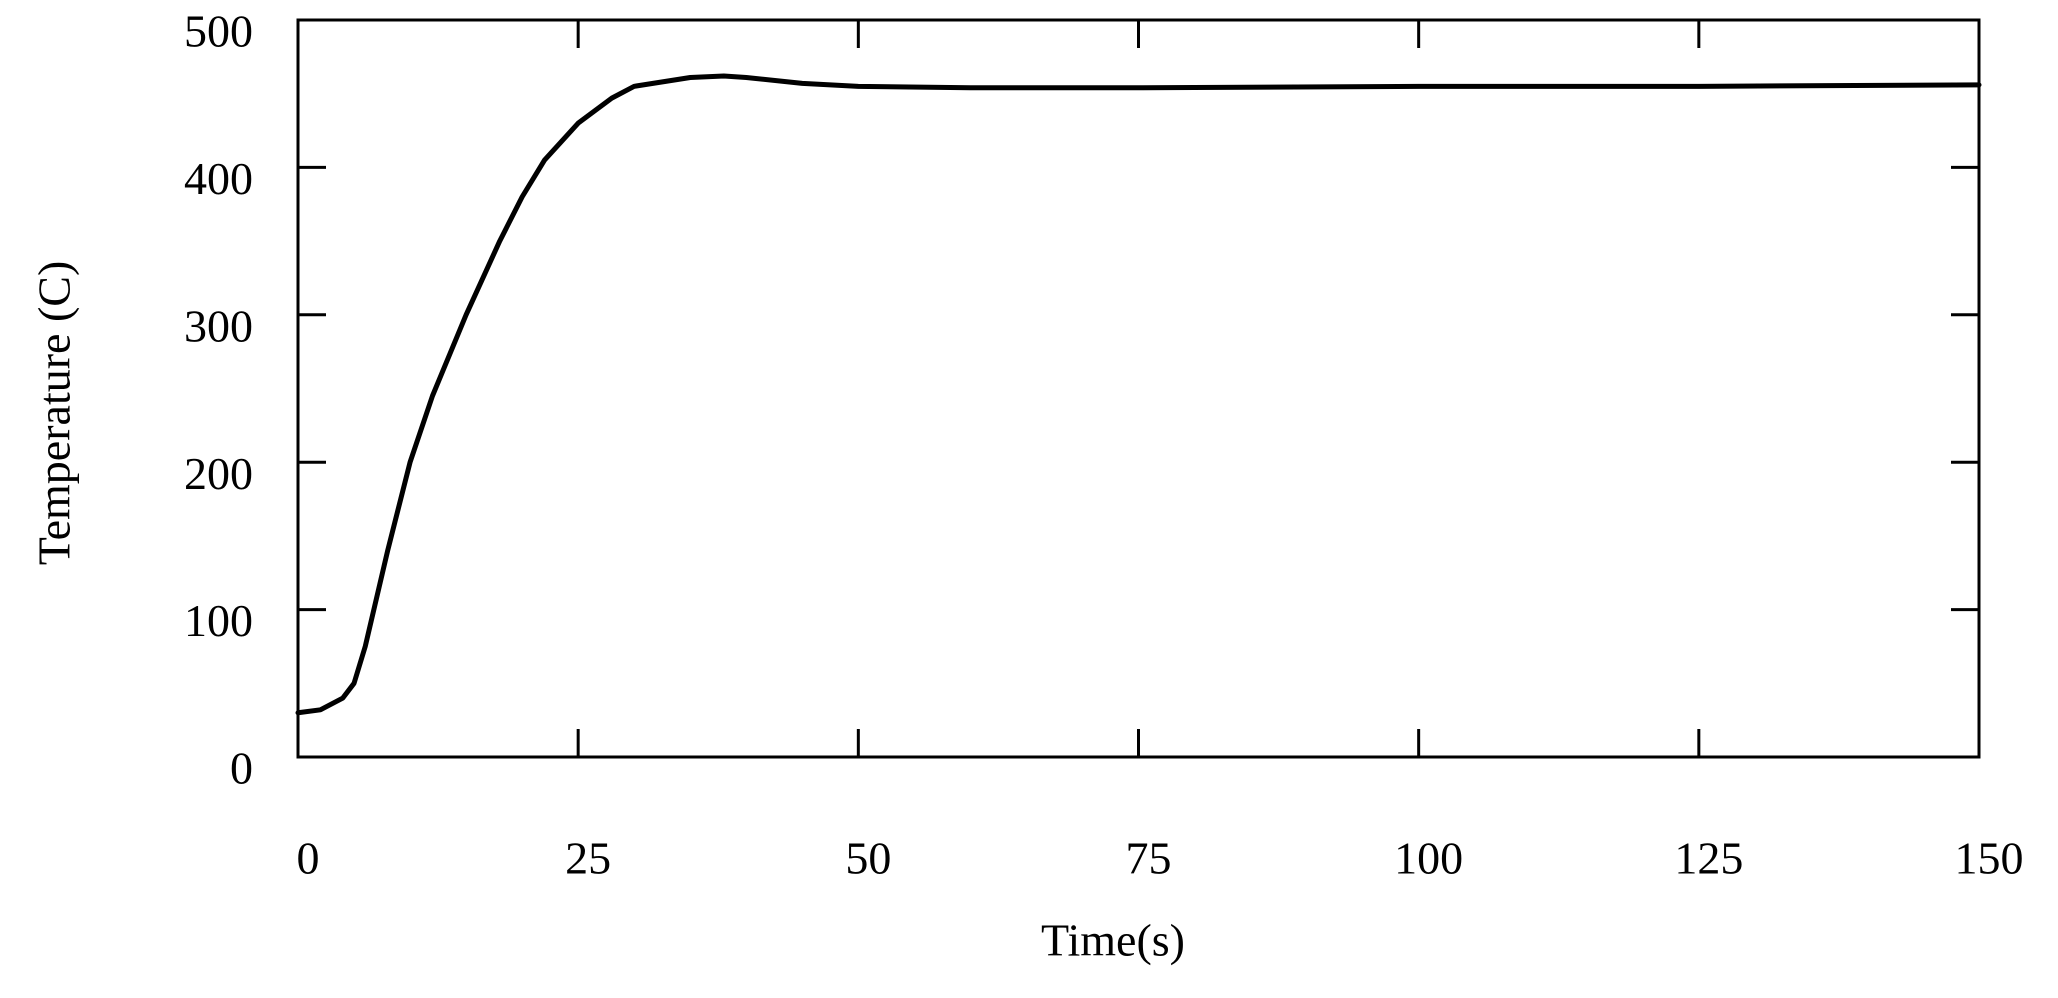  What do you see at coordinates (308, 858) in the screenshot?
I see `x-tick-label: 0` at bounding box center [308, 858].